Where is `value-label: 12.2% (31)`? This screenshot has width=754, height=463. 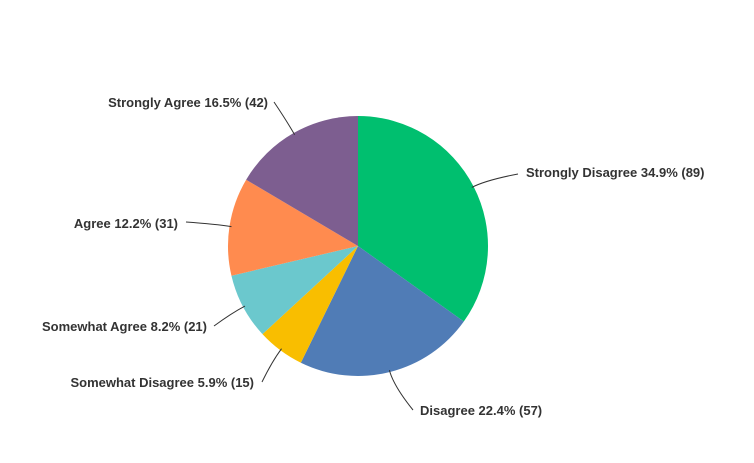 value-label: 12.2% (31) is located at coordinates (146, 223).